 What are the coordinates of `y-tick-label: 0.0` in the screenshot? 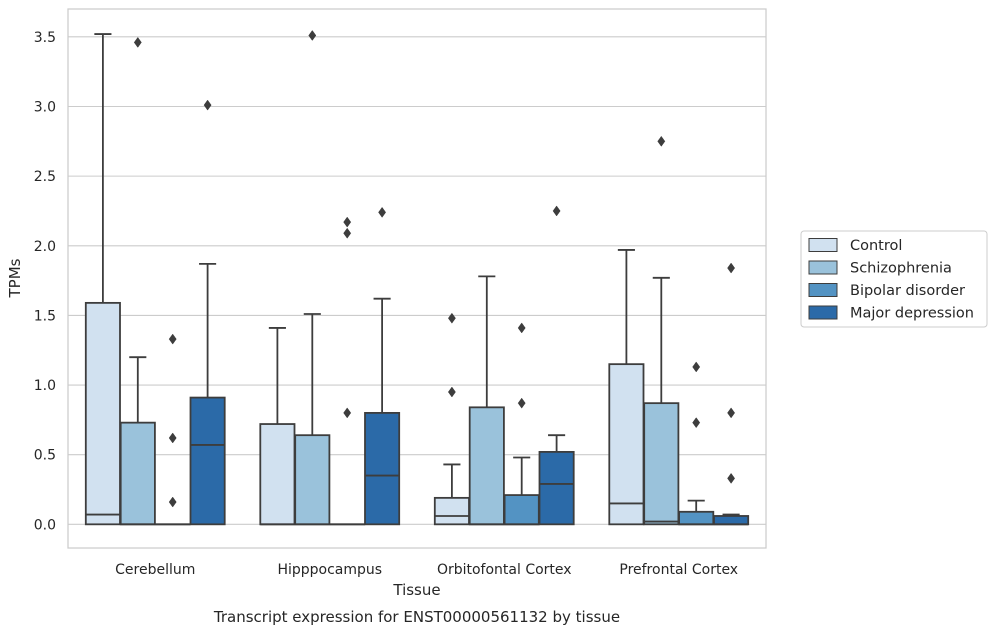 It's located at (45, 525).